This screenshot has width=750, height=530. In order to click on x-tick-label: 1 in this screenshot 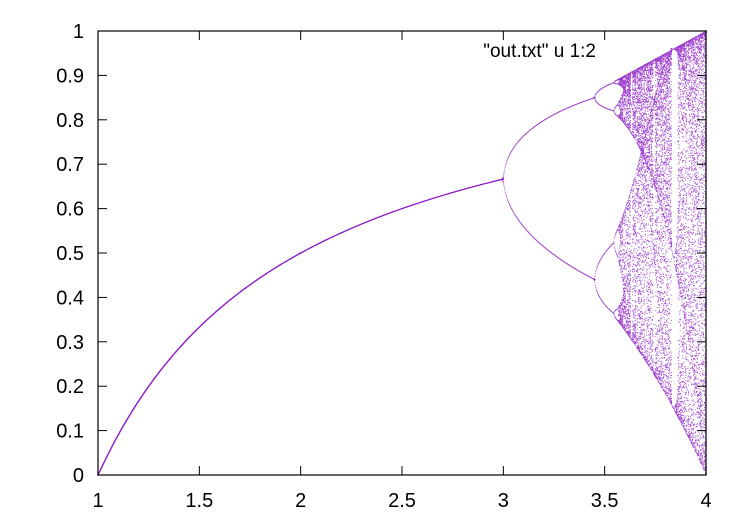, I will do `click(97, 501)`.